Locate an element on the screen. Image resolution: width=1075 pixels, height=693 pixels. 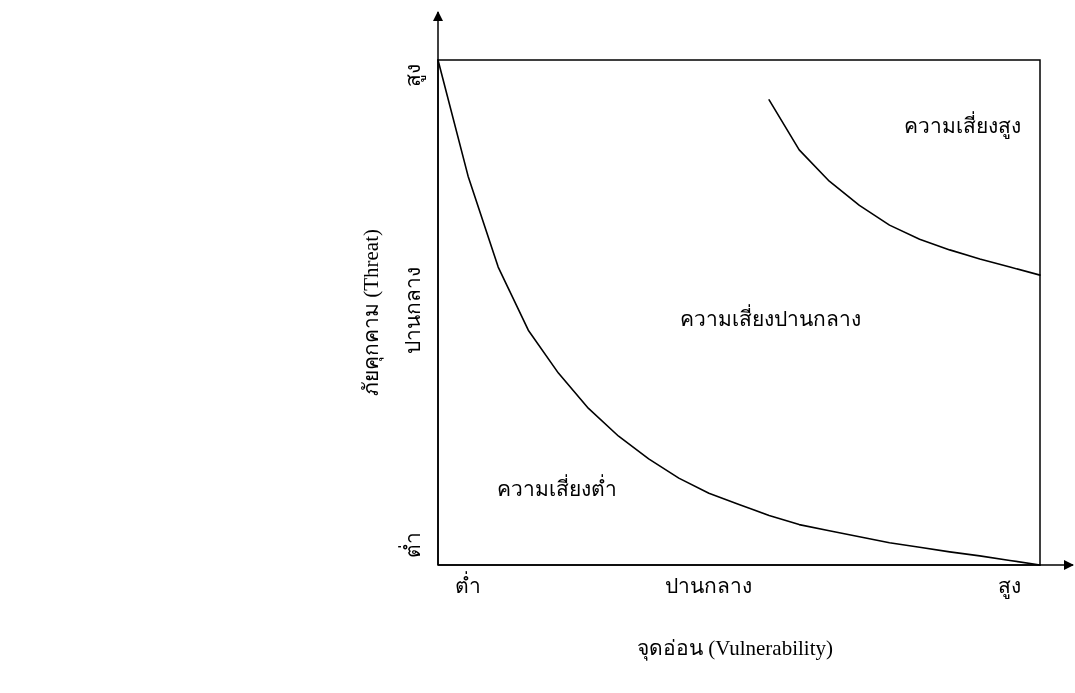
text: ปานกลาง is located at coordinates (413, 310).